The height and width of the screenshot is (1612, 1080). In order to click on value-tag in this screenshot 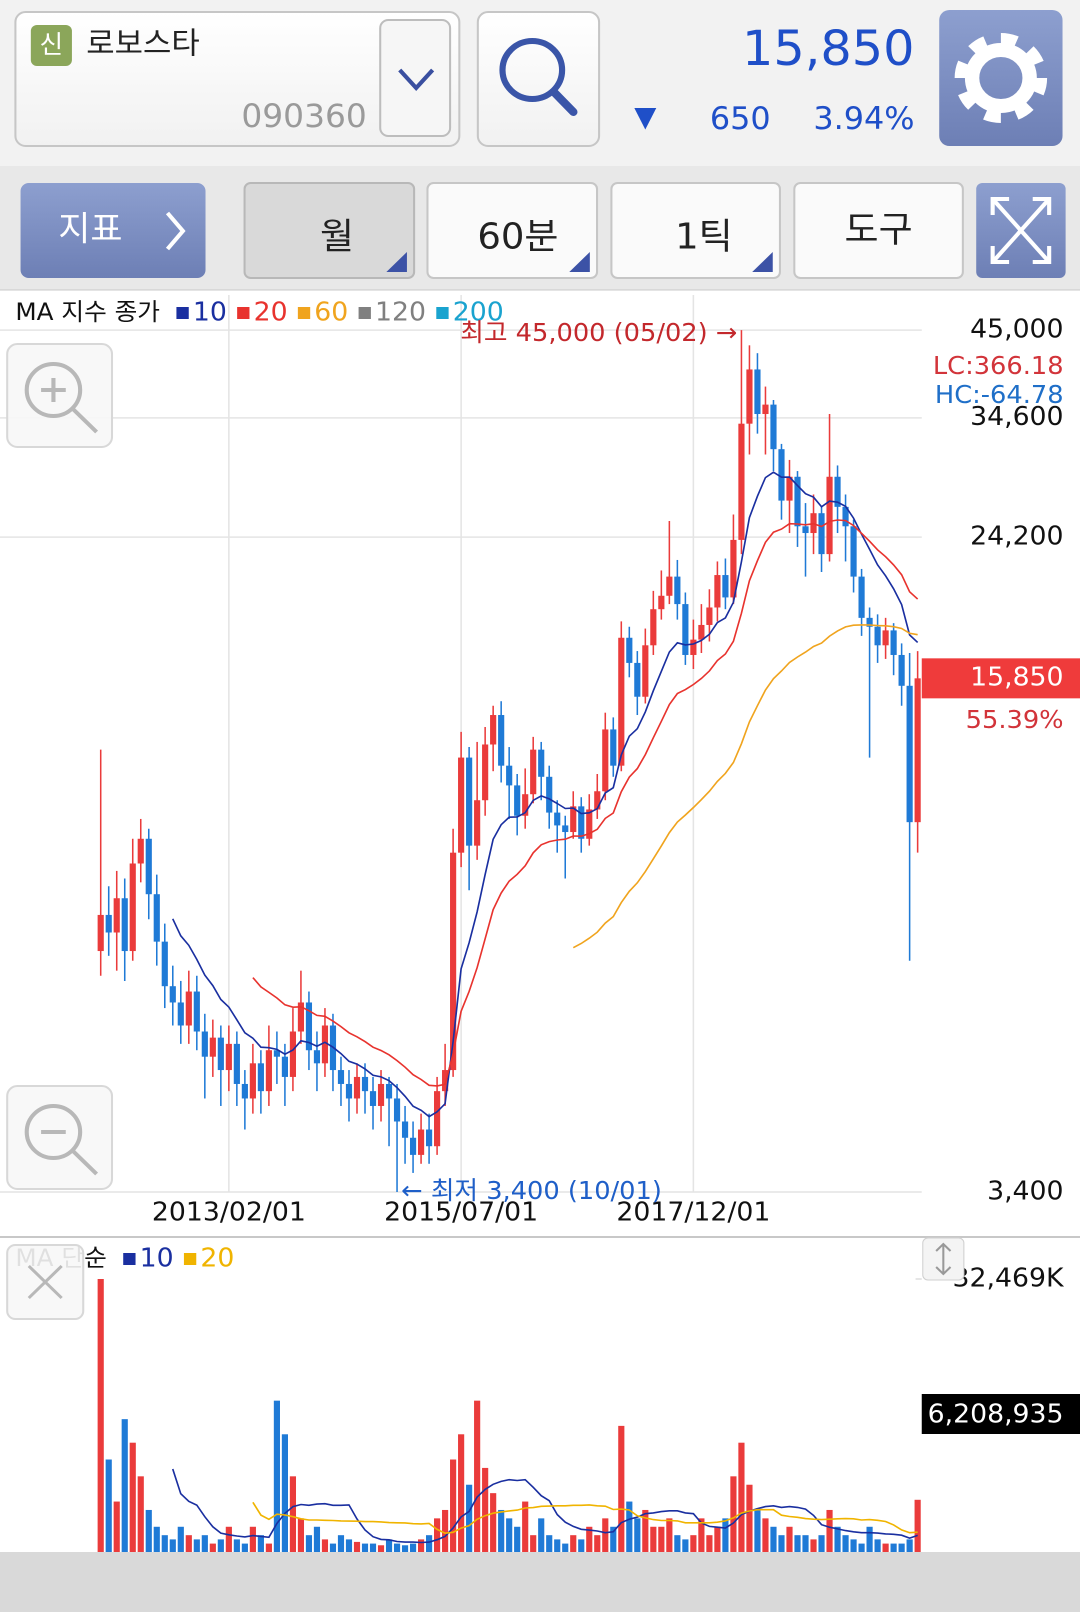, I will do `click(1000, 1414)`.